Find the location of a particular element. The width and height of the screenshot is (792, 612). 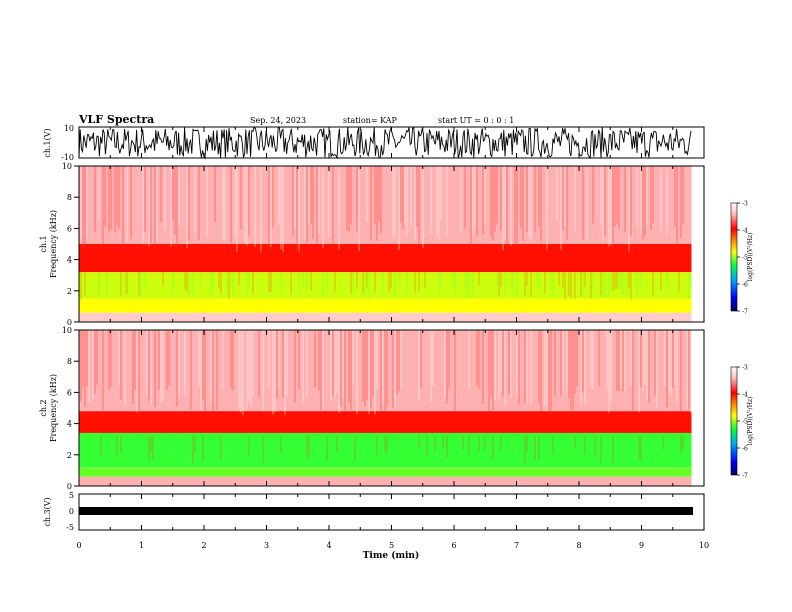

ch1-colorbar-gradient is located at coordinates (734, 257).